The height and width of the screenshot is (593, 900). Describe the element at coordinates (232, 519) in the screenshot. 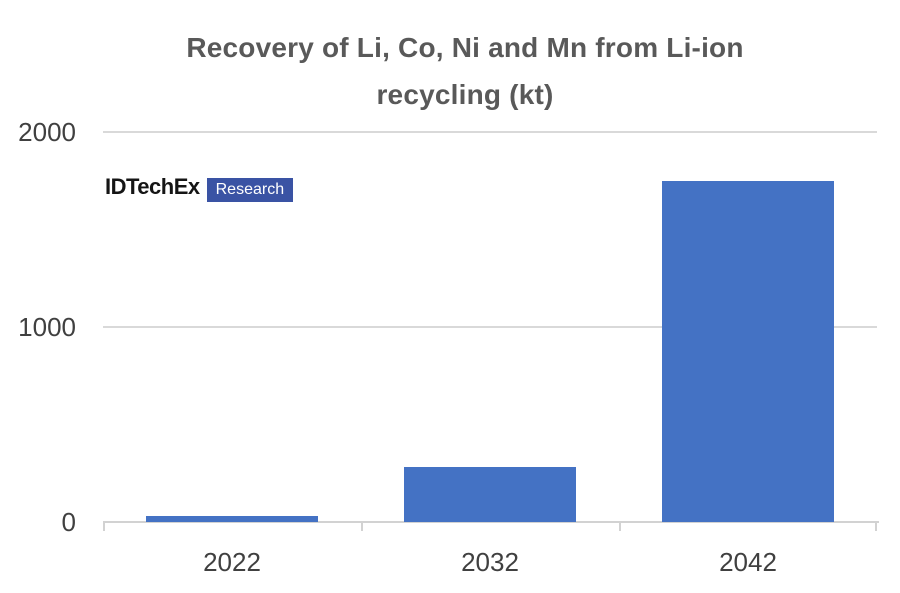

I see `bar-2022` at that location.